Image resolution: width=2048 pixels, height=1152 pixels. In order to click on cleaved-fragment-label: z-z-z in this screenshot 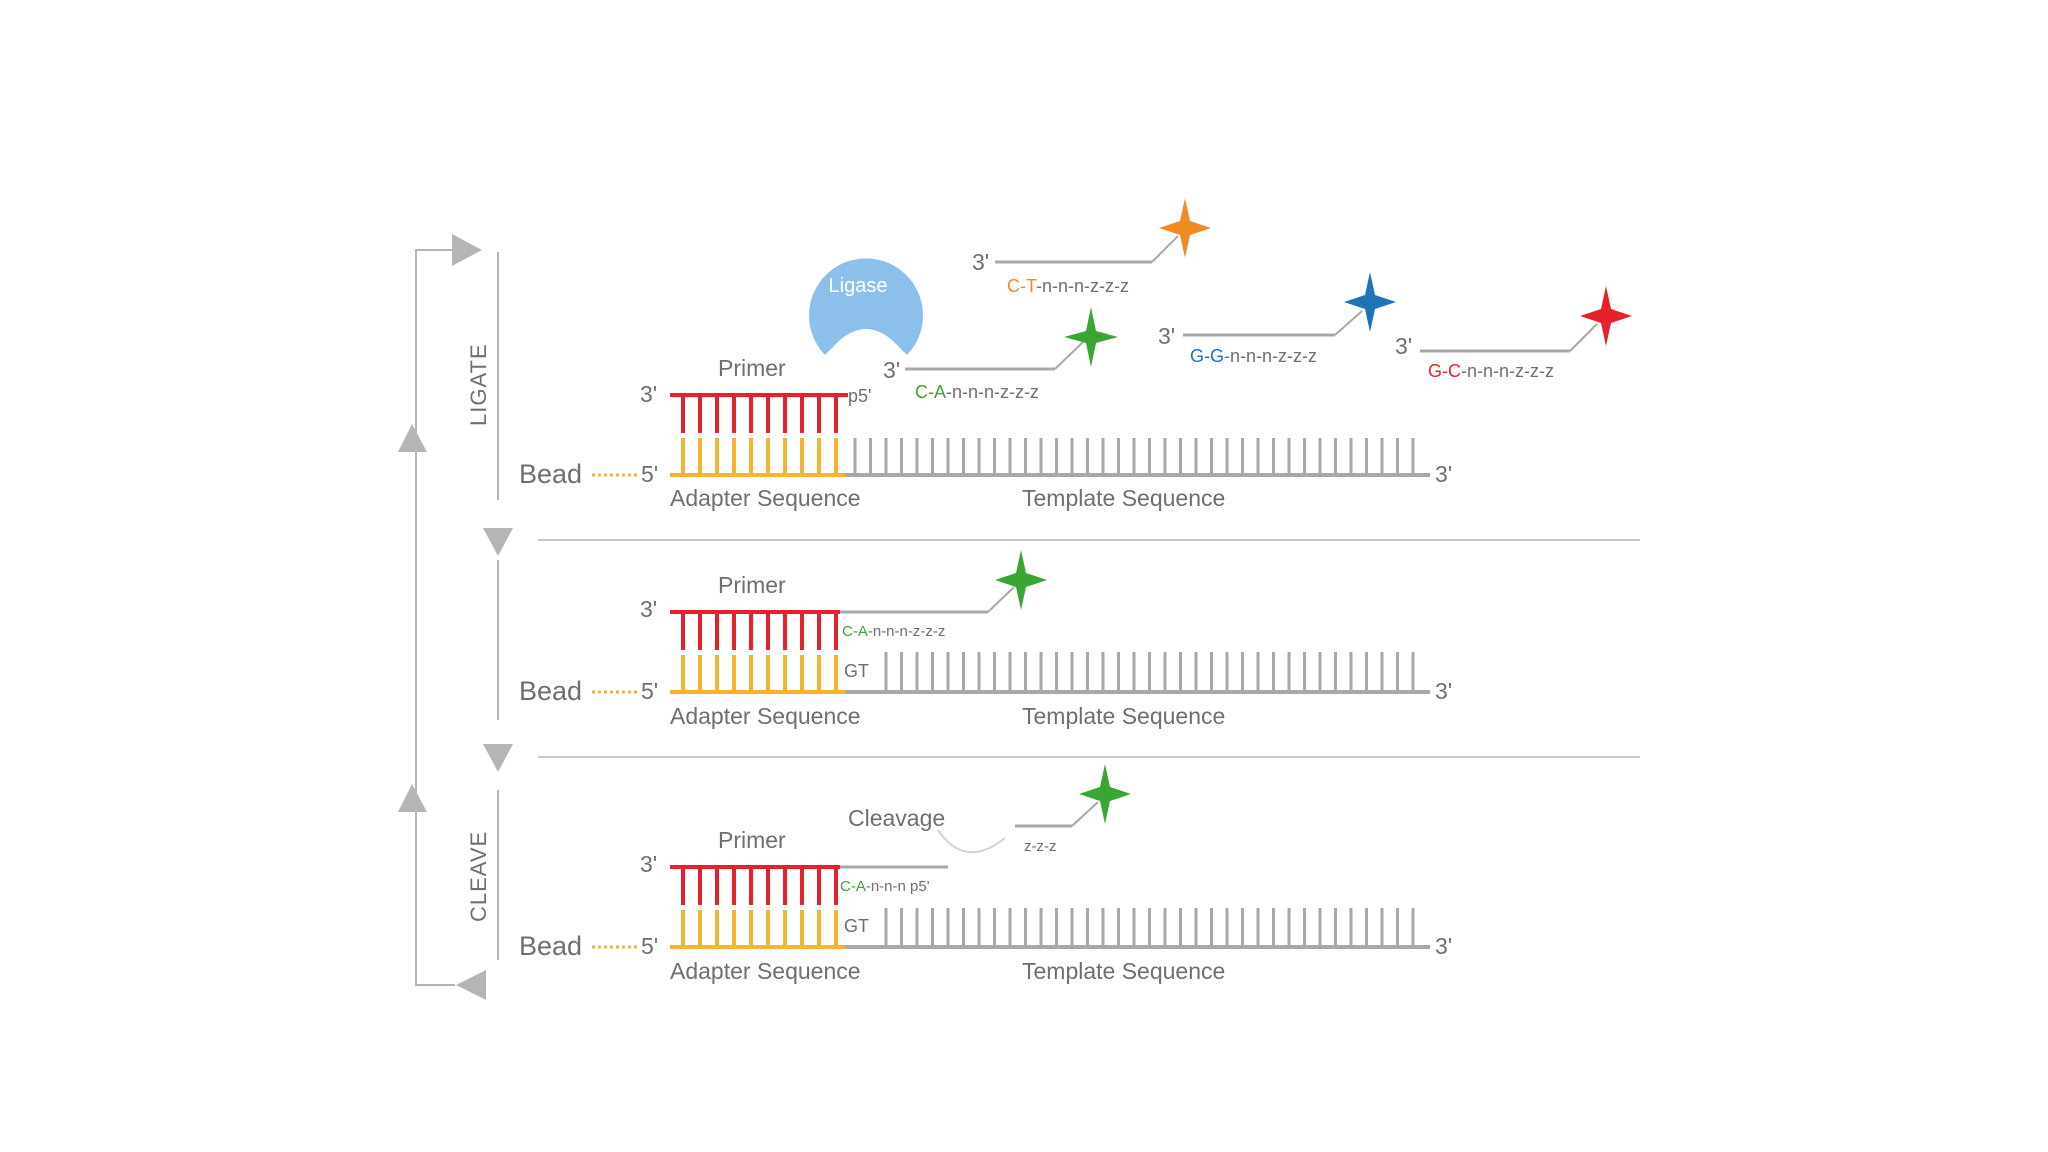, I will do `click(1040, 846)`.